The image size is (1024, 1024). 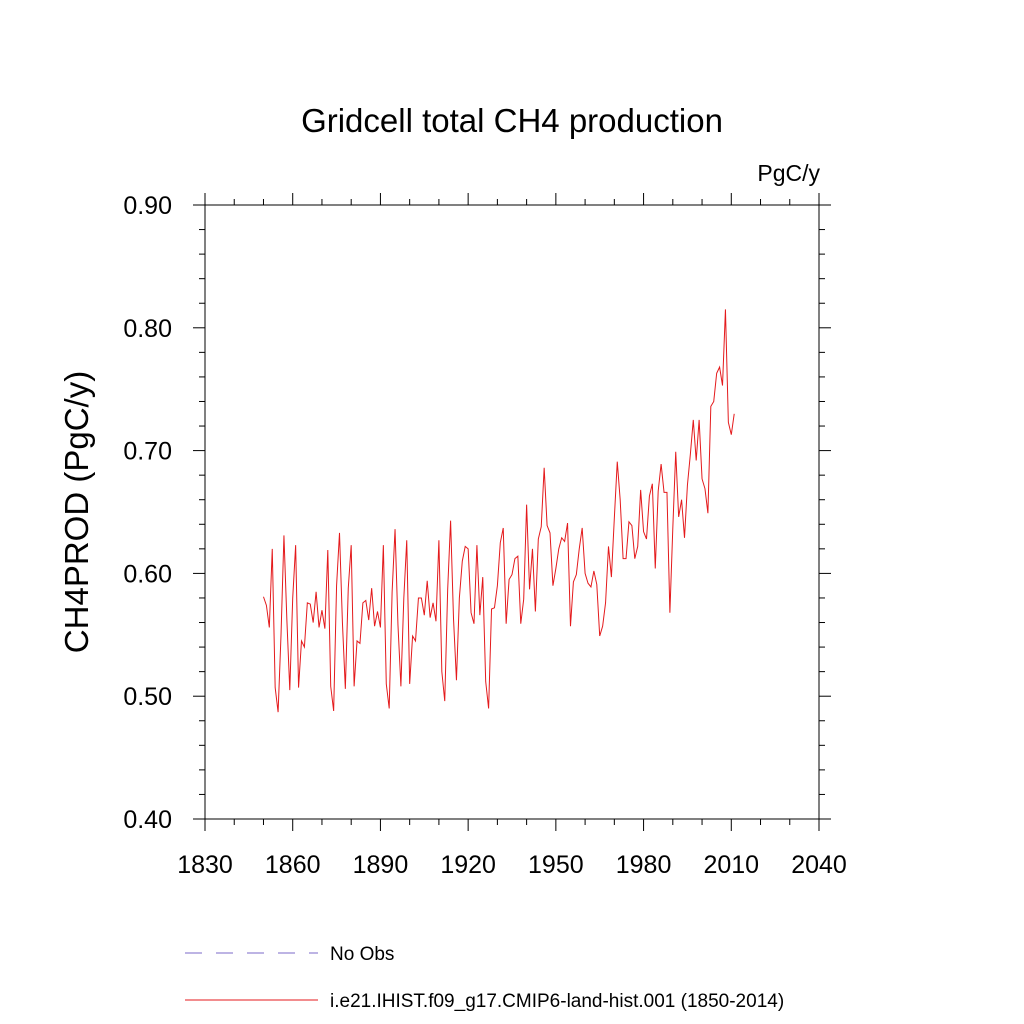 I want to click on x-tick-label: 1890, so click(x=381, y=865).